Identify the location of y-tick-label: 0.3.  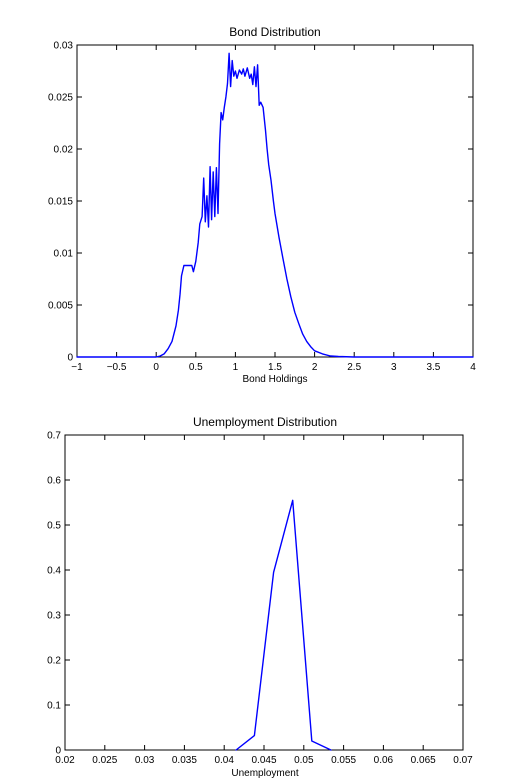
(54, 616).